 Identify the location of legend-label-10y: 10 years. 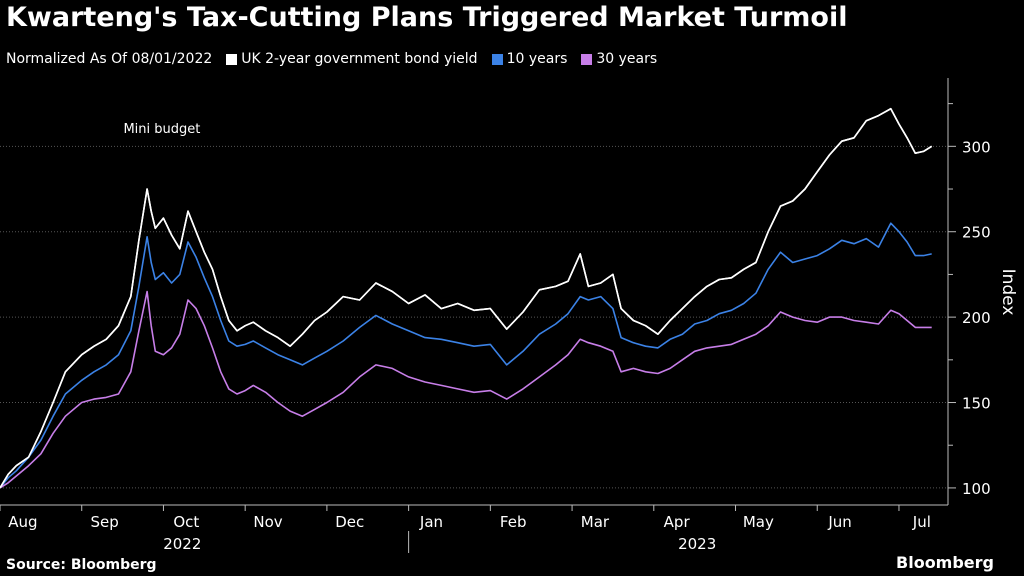
(537, 59).